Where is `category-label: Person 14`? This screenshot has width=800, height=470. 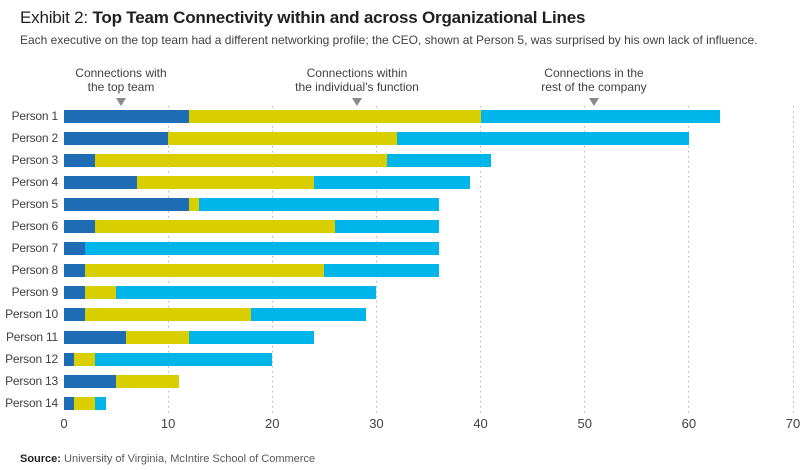
category-label: Person 14 is located at coordinates (31, 403).